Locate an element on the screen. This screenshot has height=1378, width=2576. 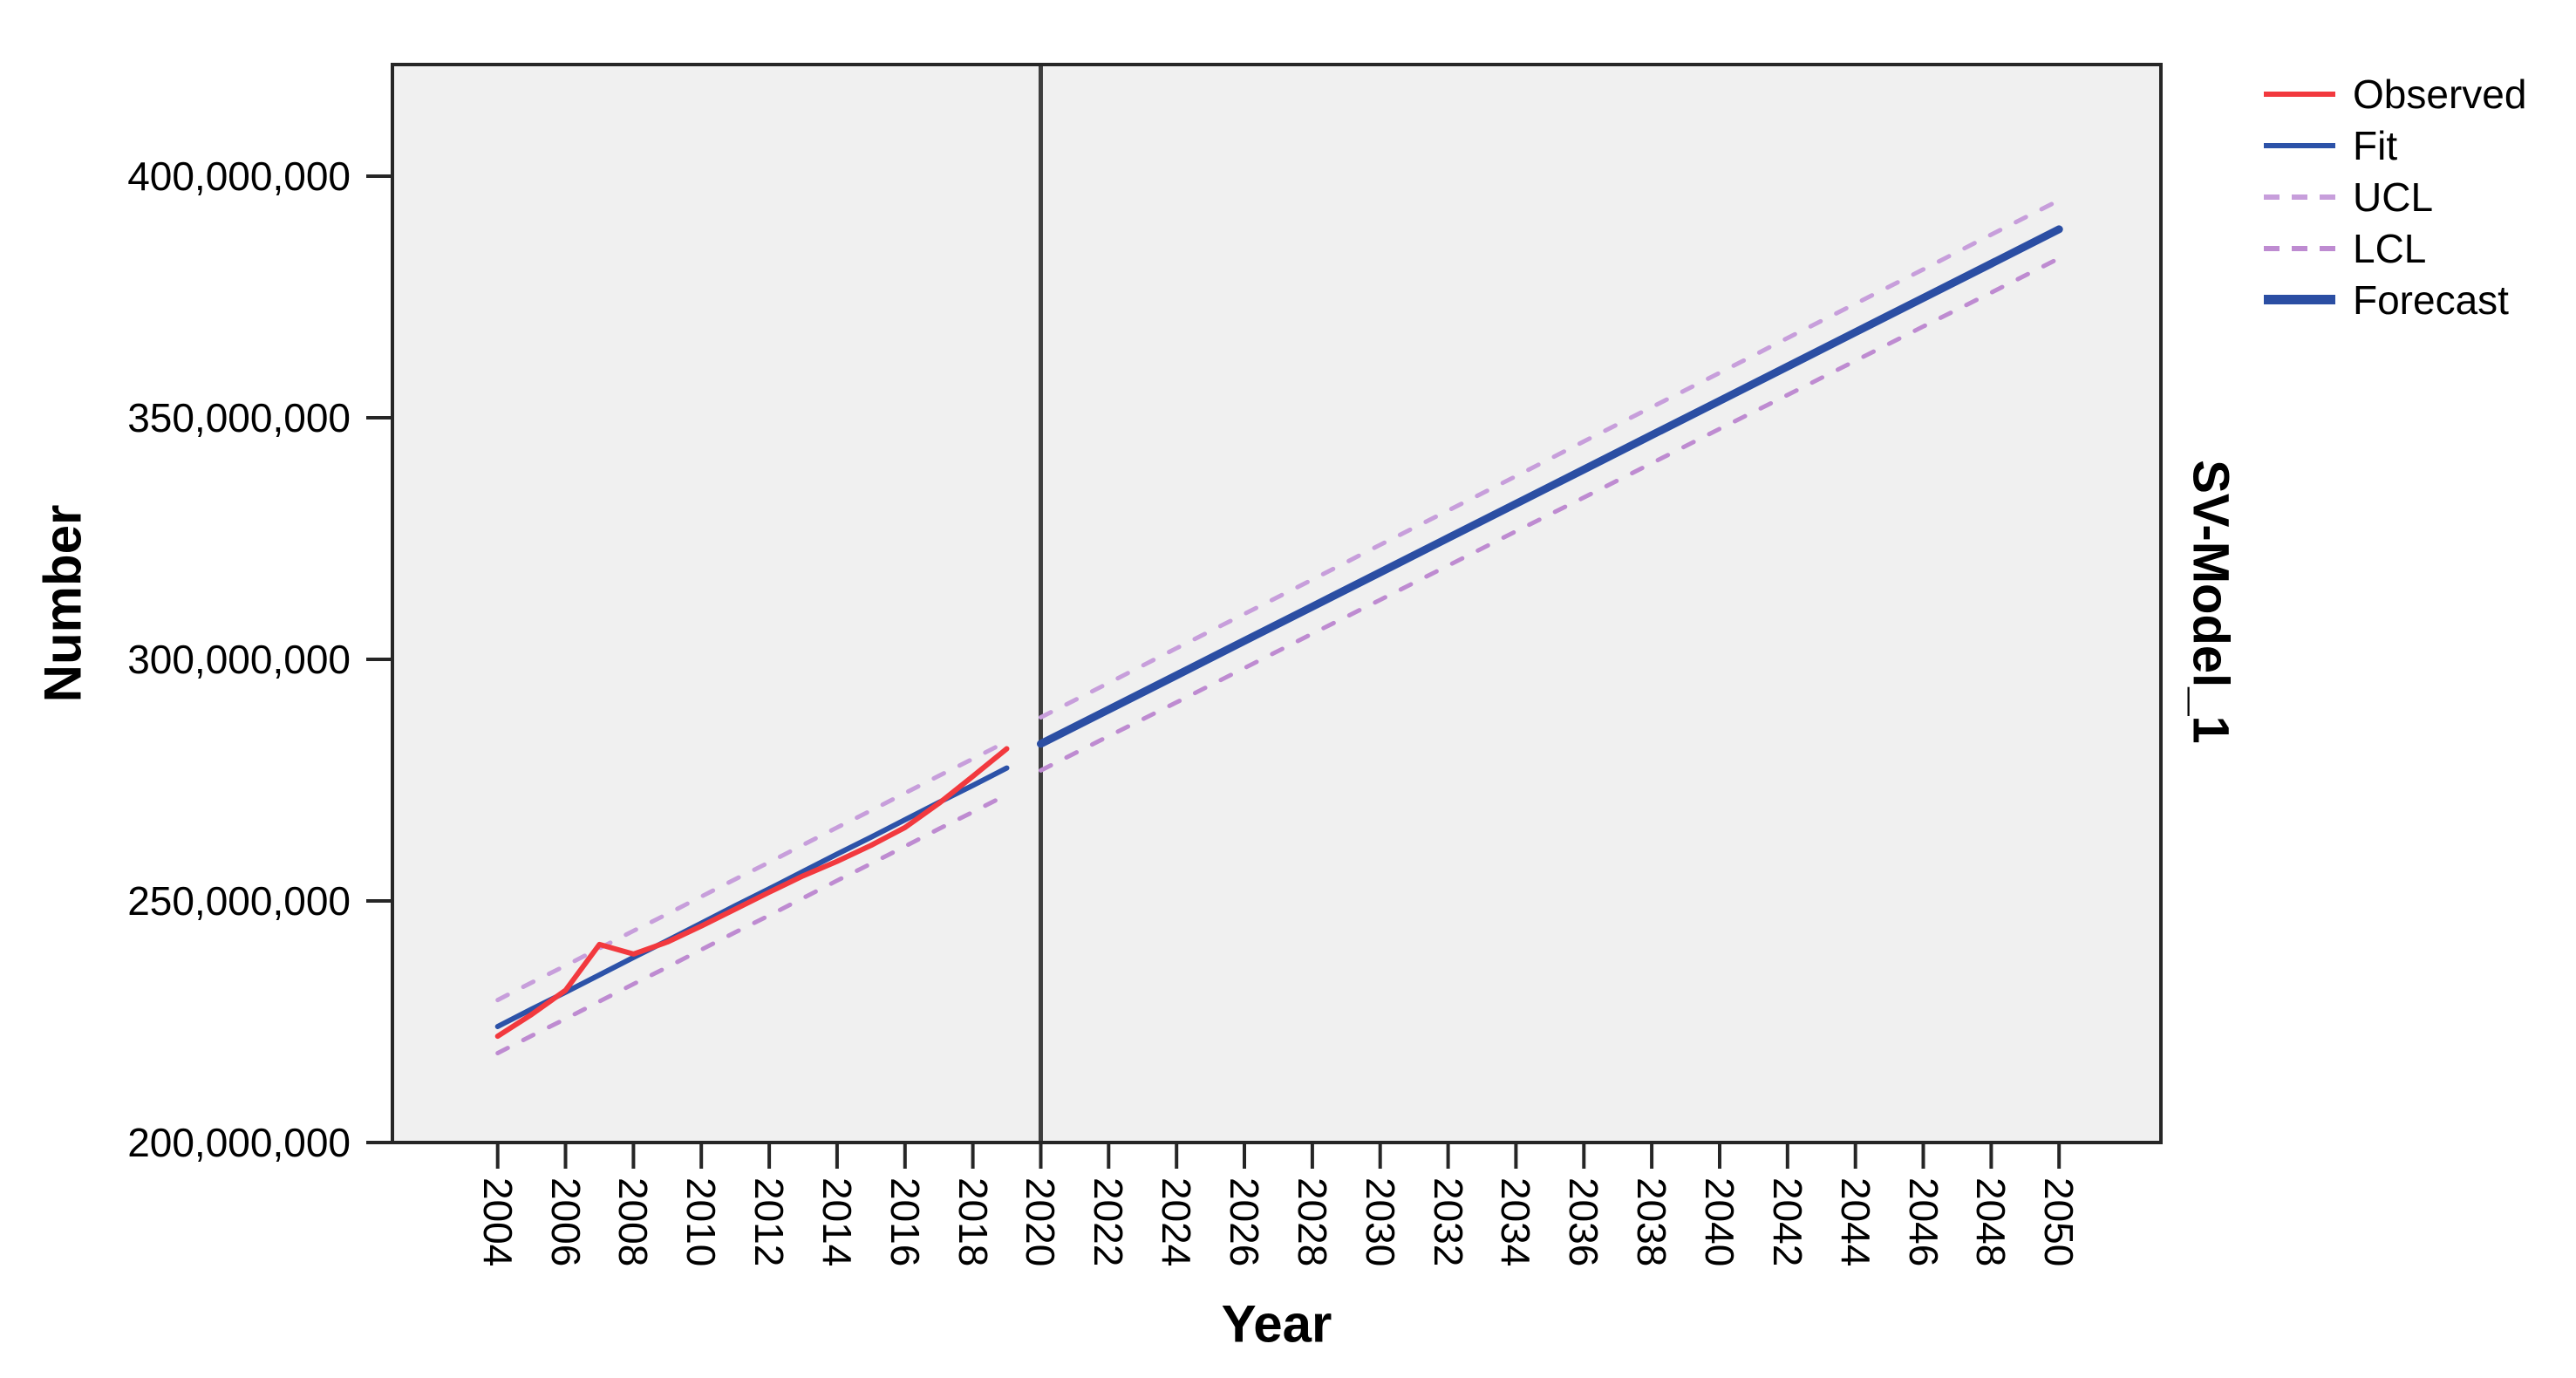
x-tick-label: 2032 is located at coordinates (1448, 1222).